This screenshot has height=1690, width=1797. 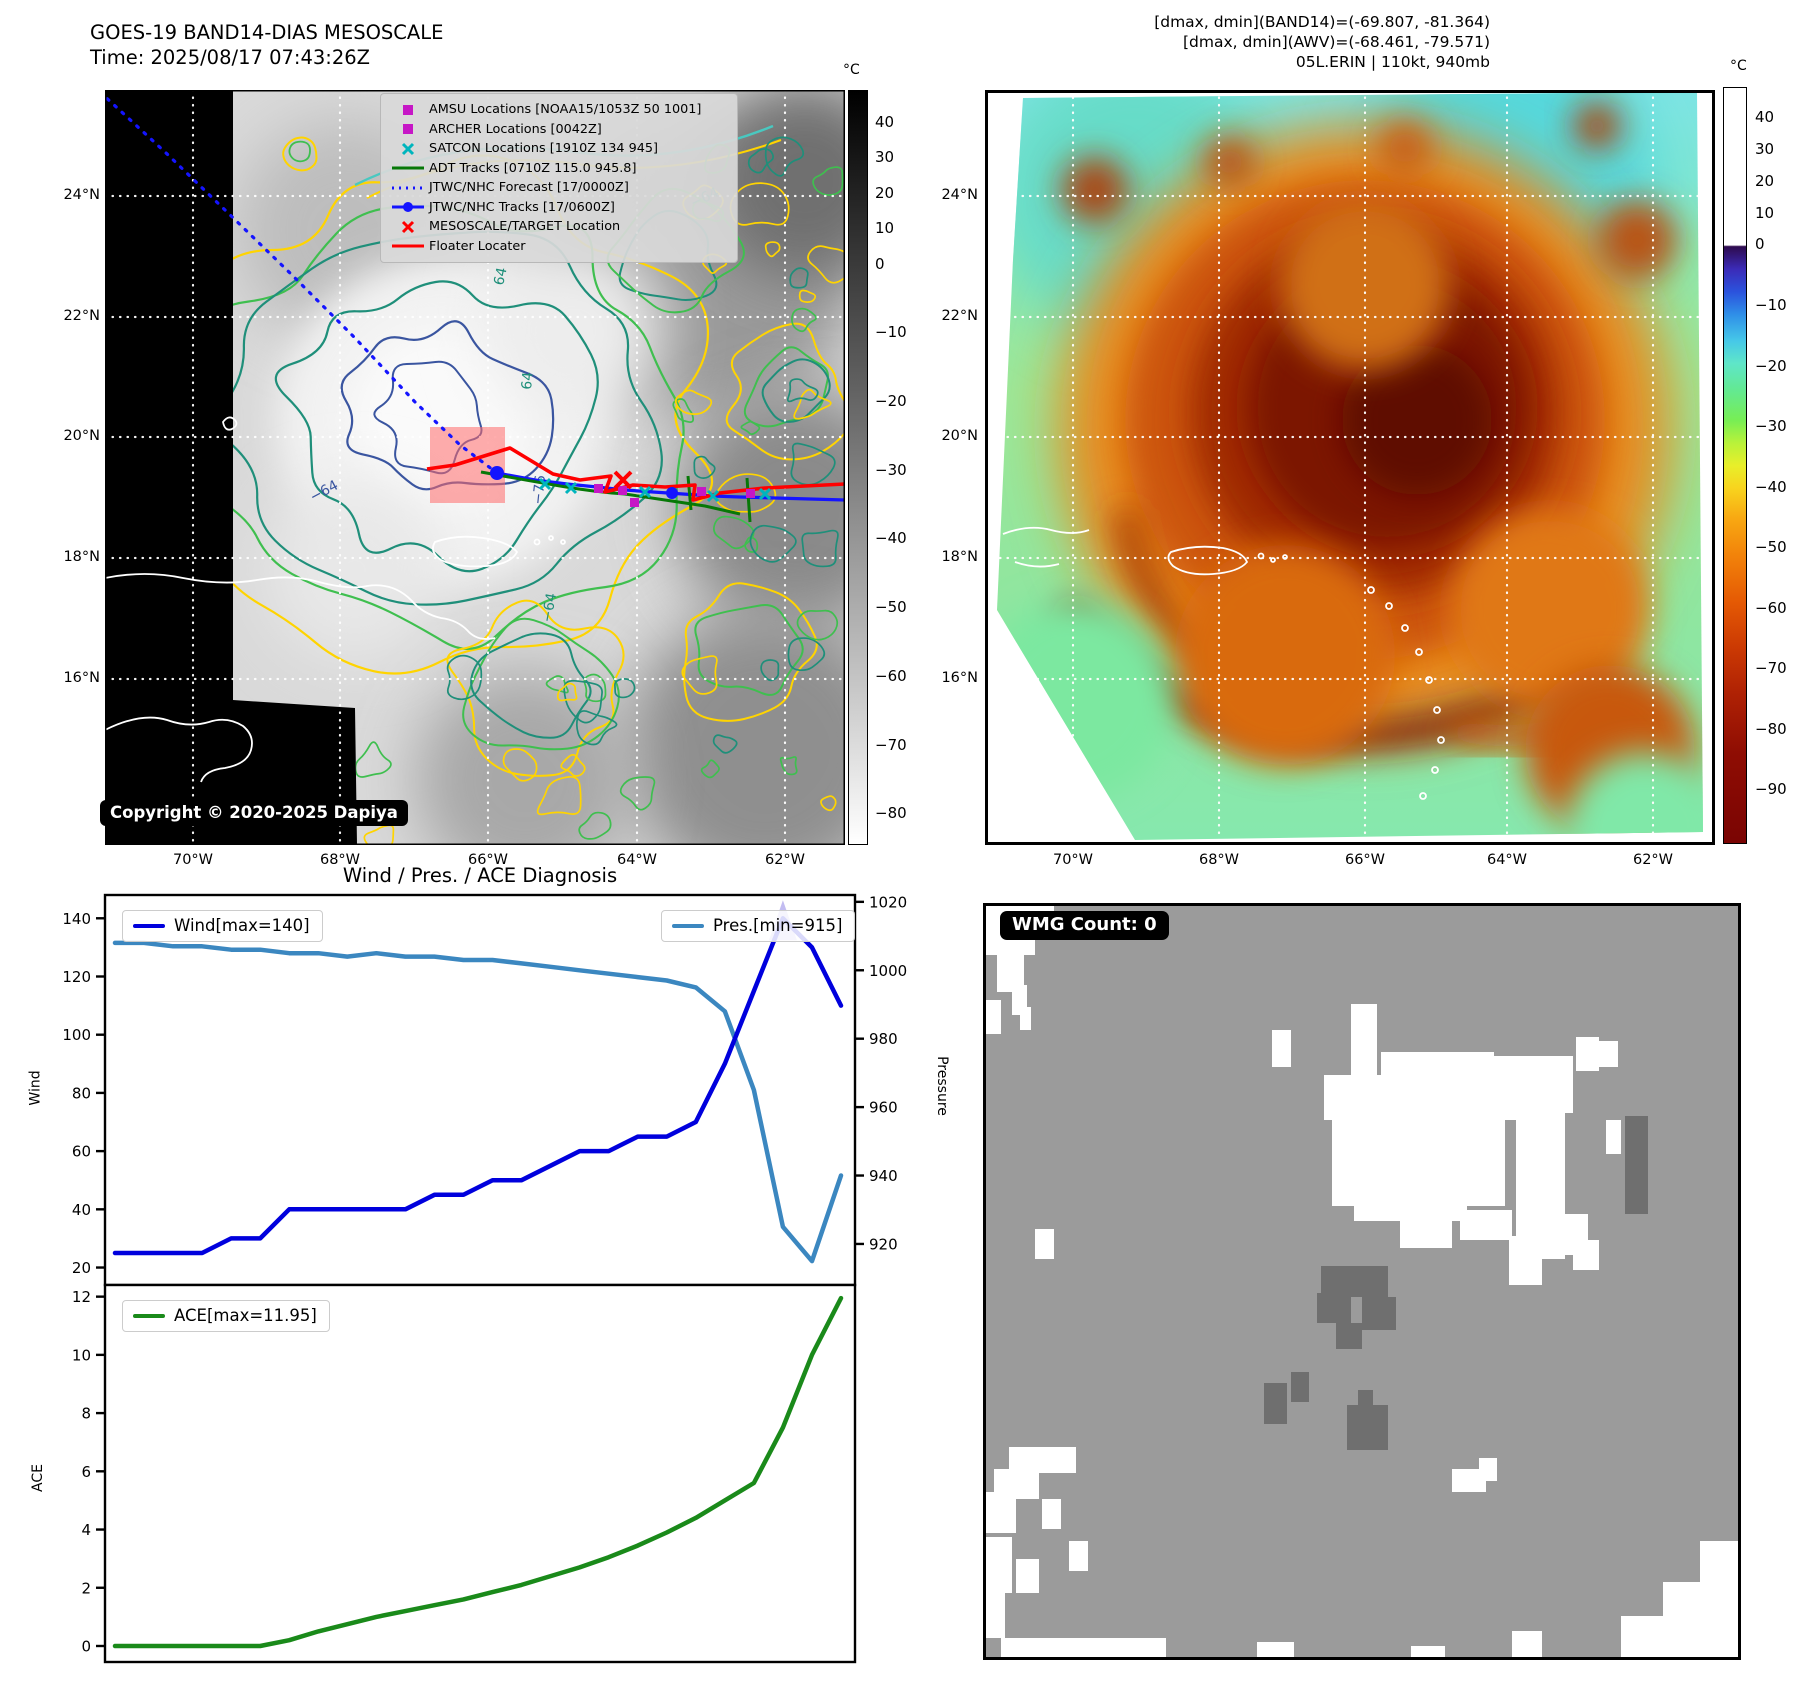 What do you see at coordinates (222, 926) in the screenshot?
I see `wind-legend: Wind[max=140]` at bounding box center [222, 926].